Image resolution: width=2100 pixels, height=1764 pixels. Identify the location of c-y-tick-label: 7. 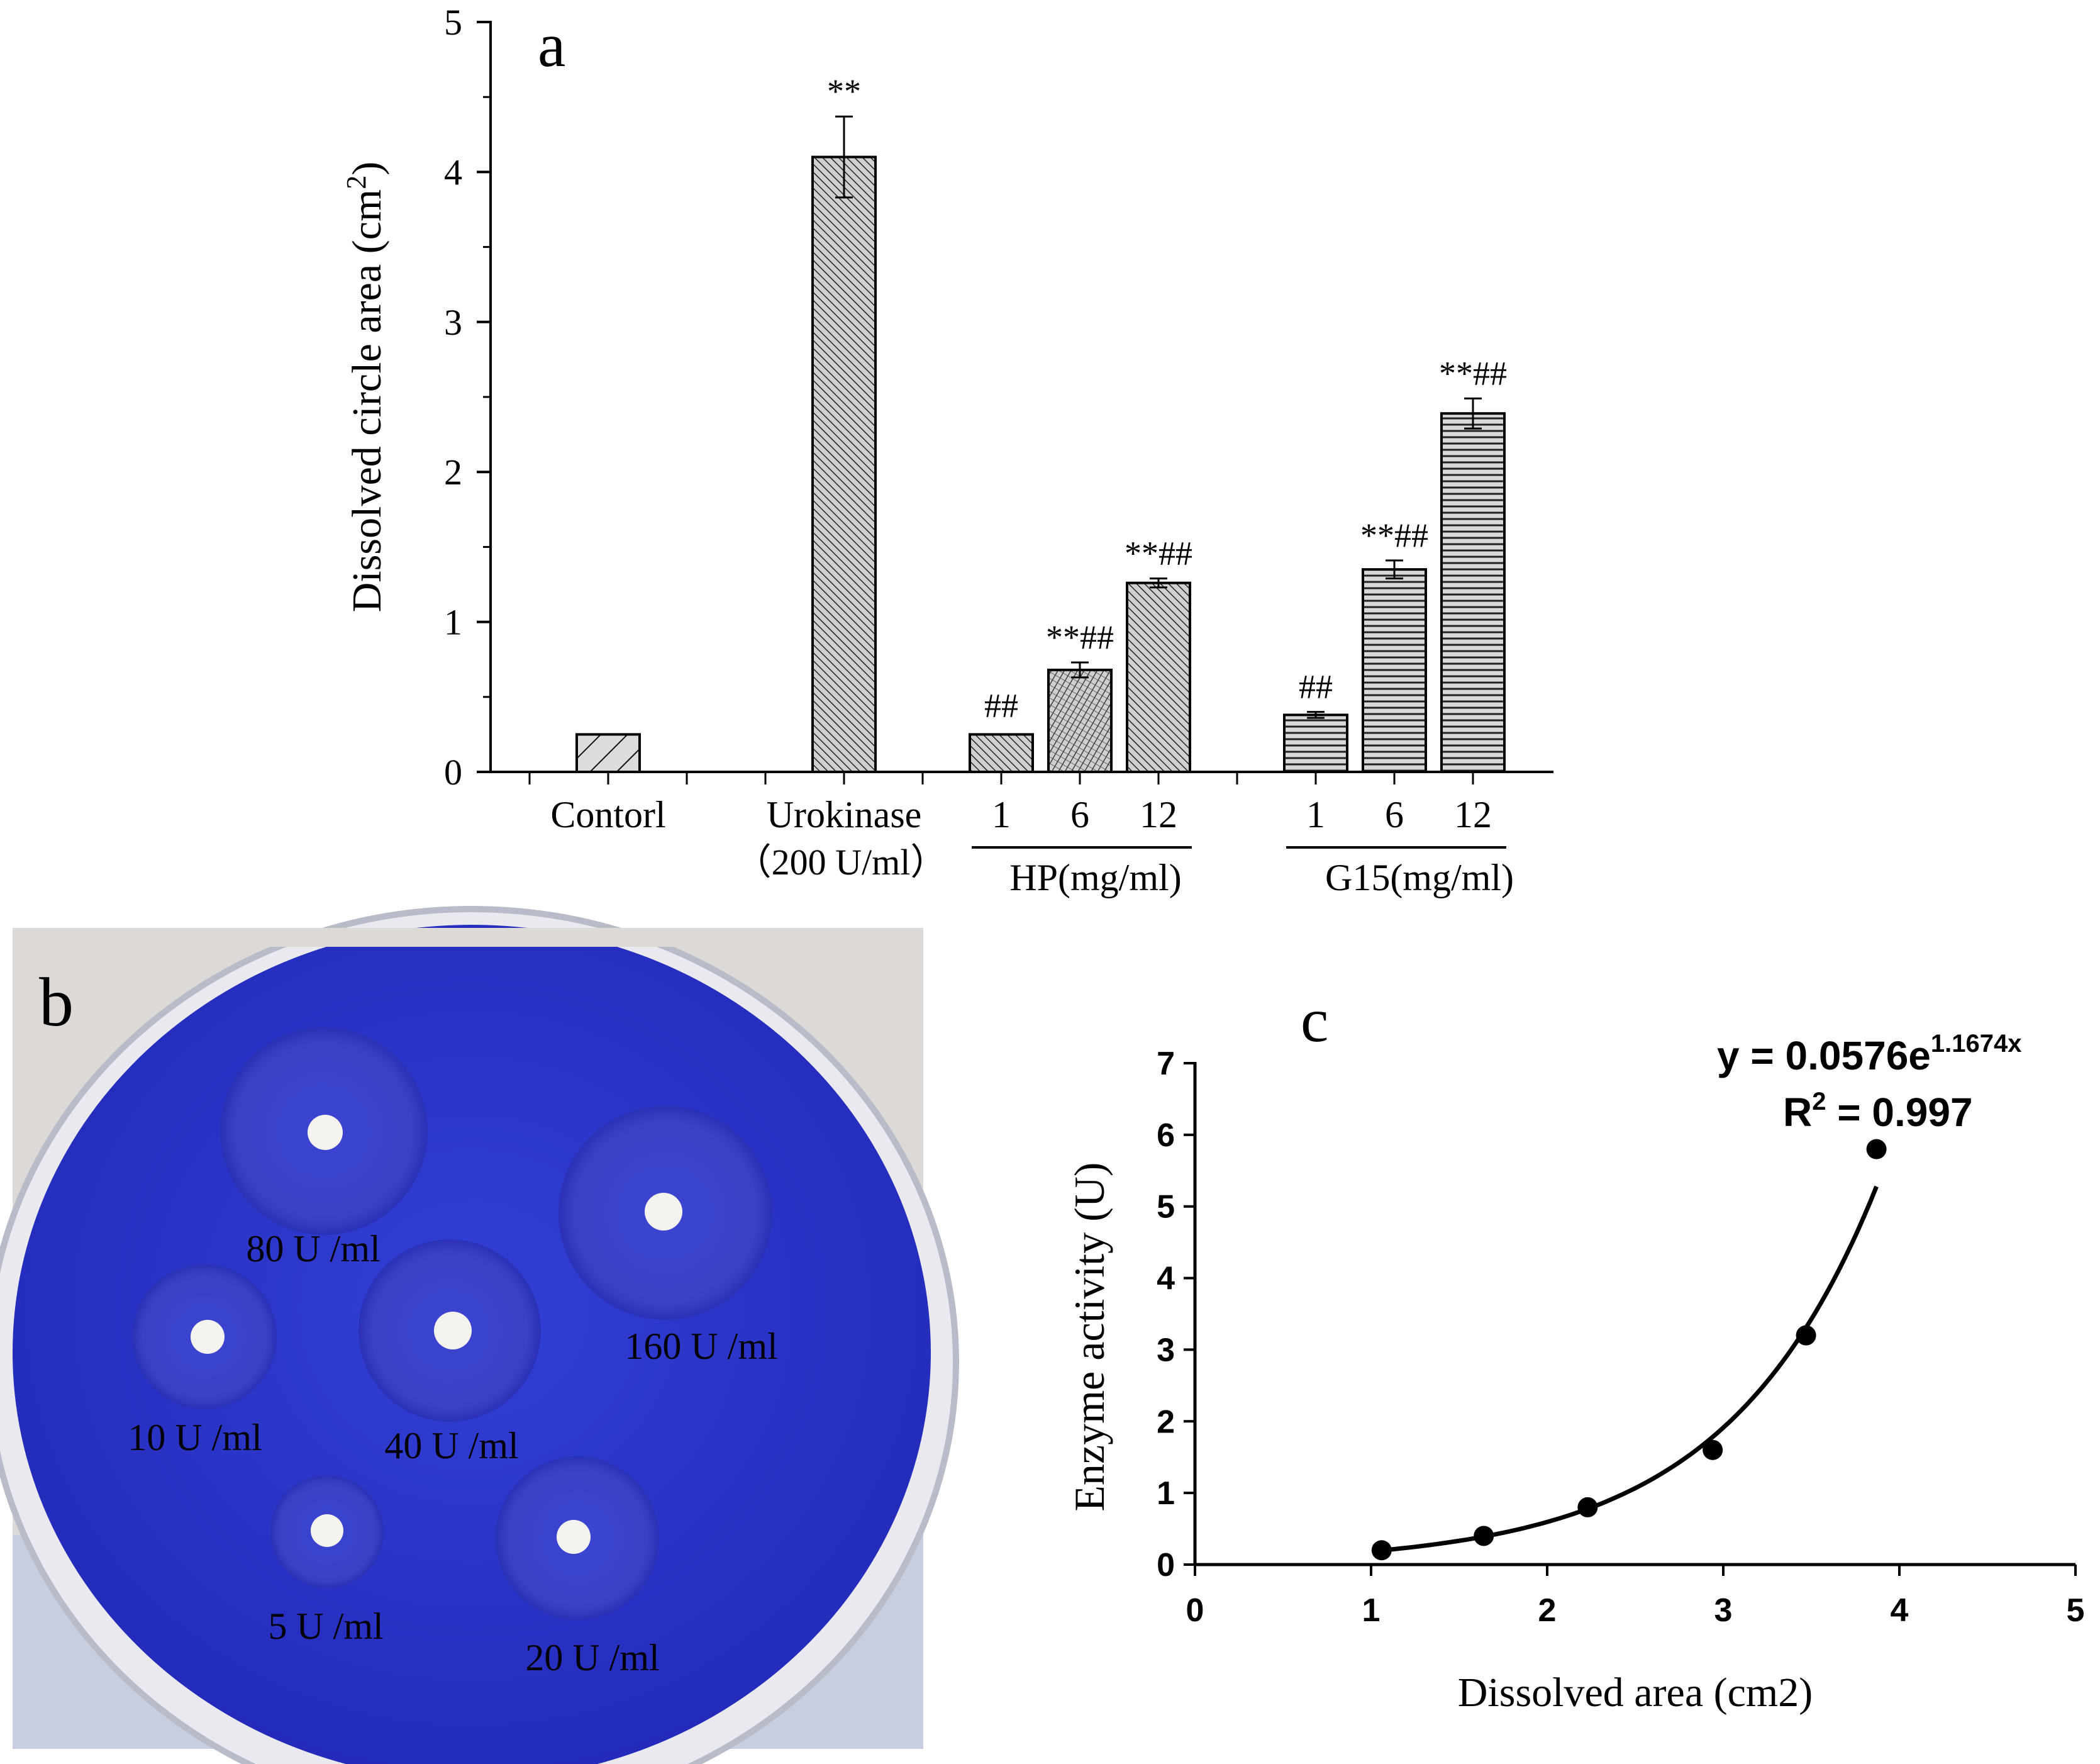
(1166, 1064).